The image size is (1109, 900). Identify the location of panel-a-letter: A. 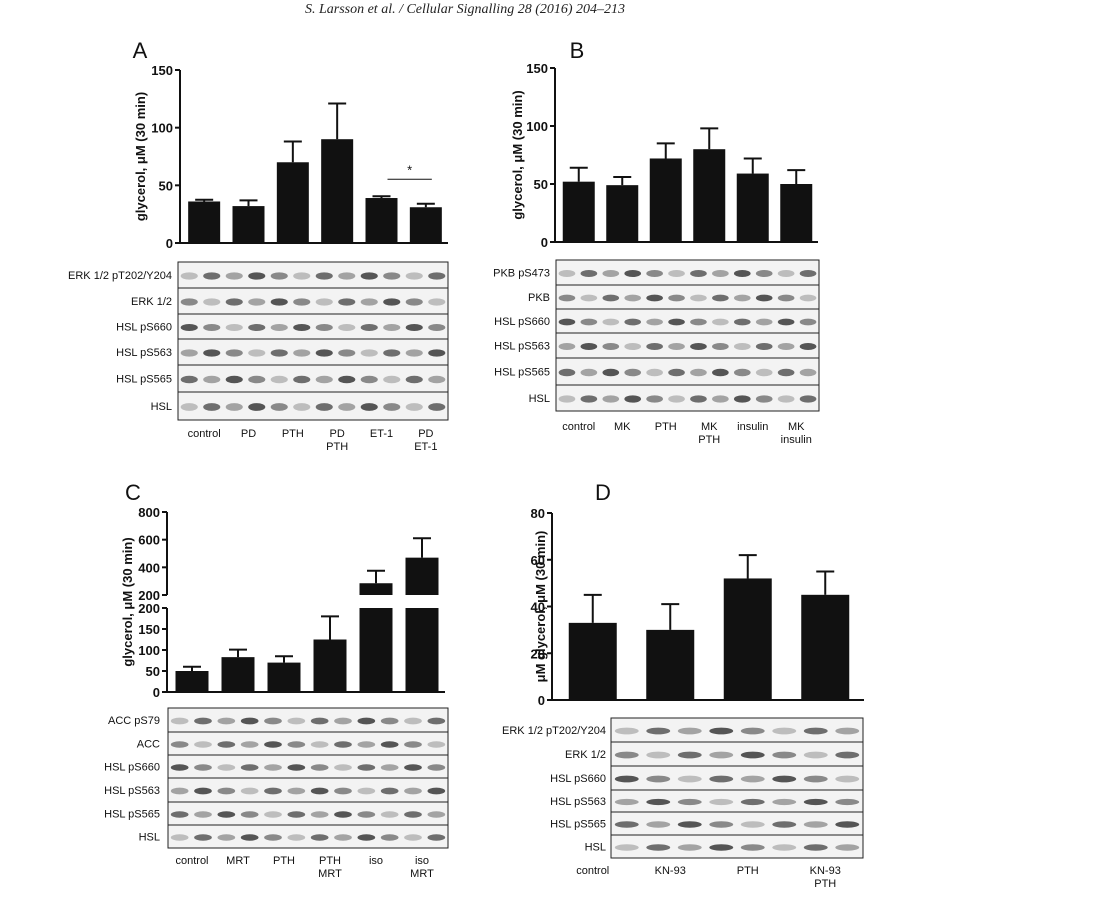
(140, 50).